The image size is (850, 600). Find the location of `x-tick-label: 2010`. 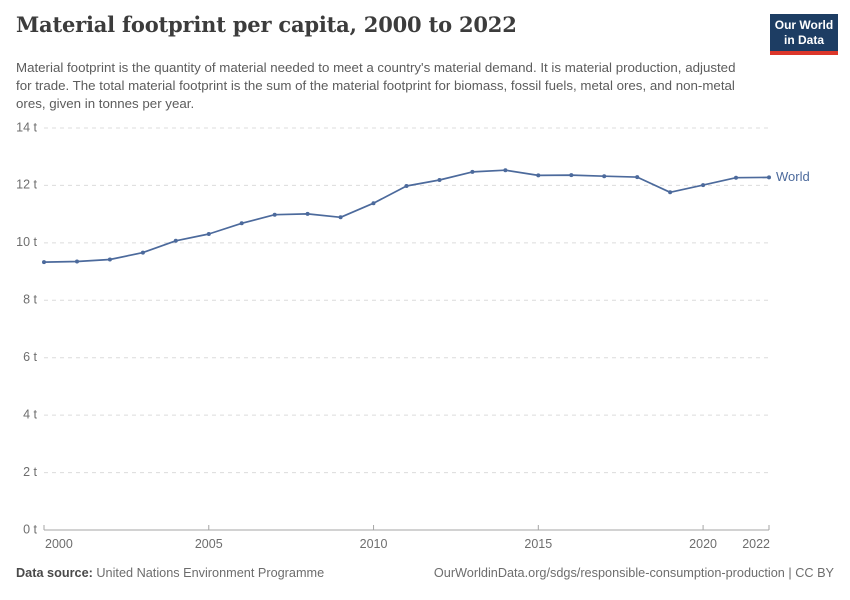

x-tick-label: 2010 is located at coordinates (374, 544).